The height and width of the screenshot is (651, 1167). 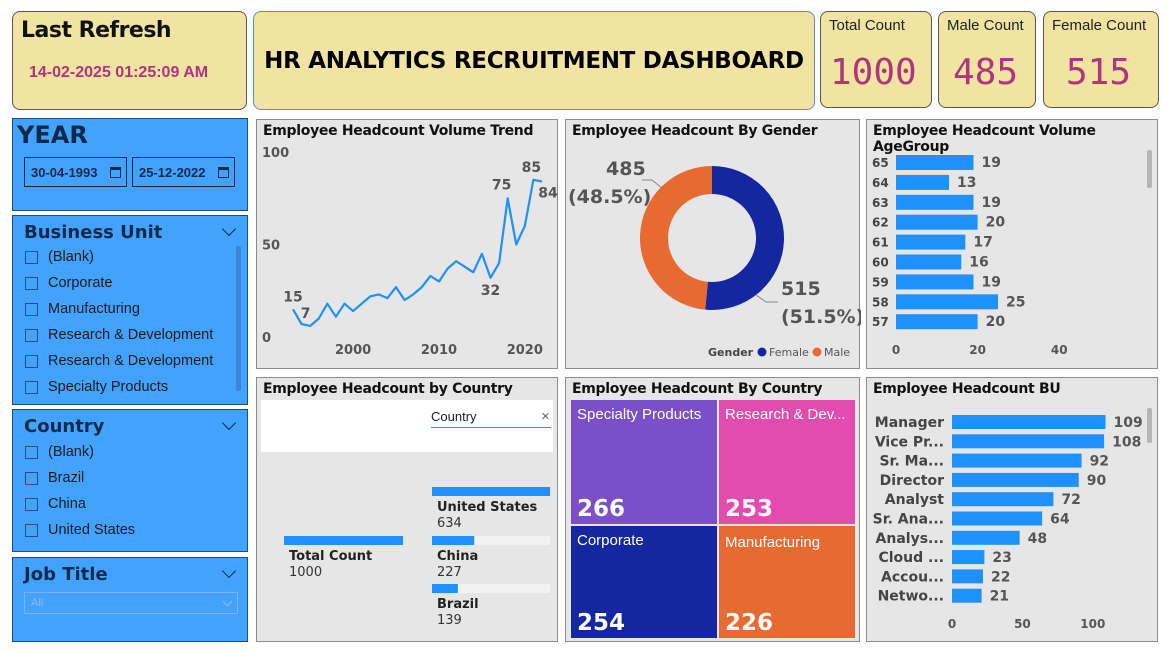 I want to click on business-unit-item: (Blank), so click(x=130, y=257).